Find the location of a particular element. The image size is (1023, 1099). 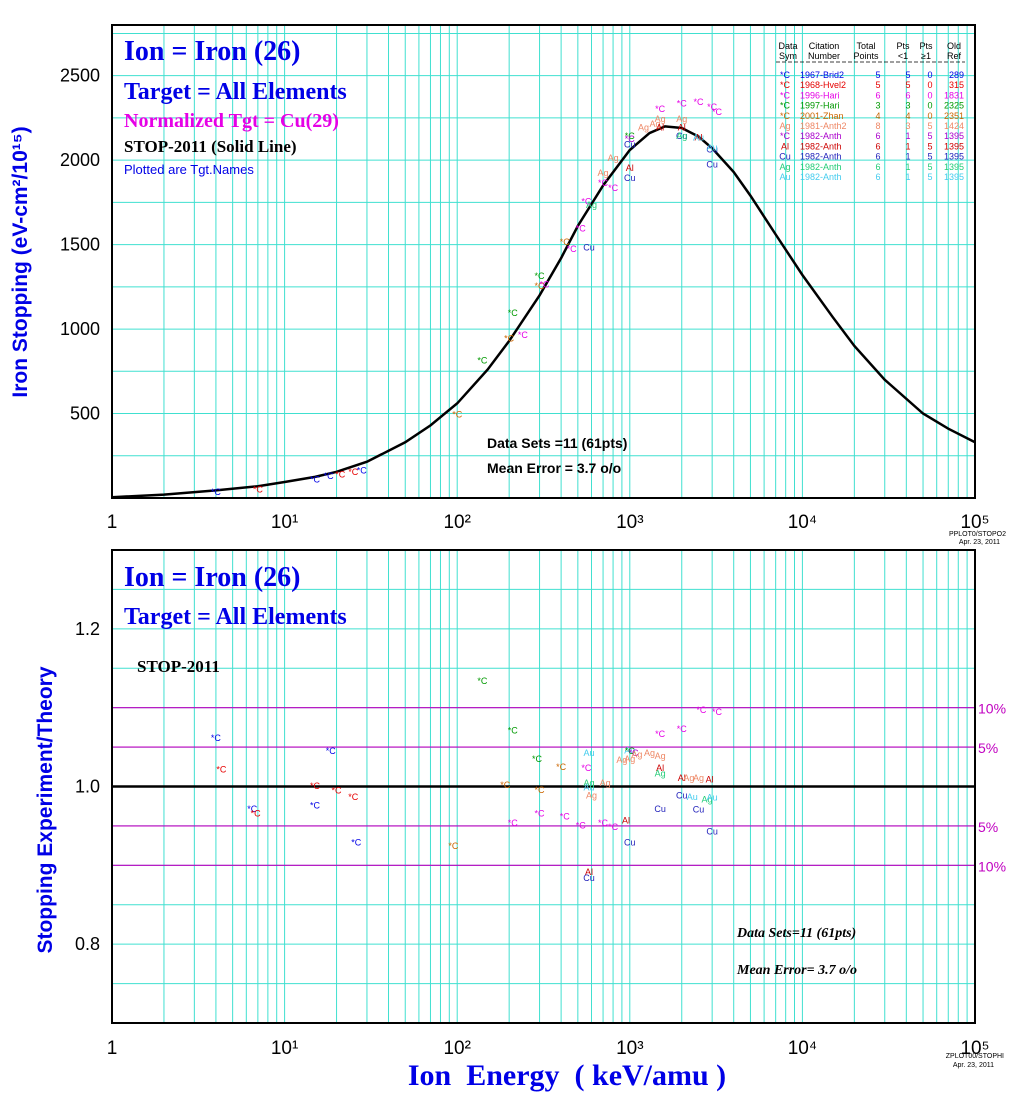

lower-corner-date: Apr. 23, 2011 is located at coordinates (973, 1065).